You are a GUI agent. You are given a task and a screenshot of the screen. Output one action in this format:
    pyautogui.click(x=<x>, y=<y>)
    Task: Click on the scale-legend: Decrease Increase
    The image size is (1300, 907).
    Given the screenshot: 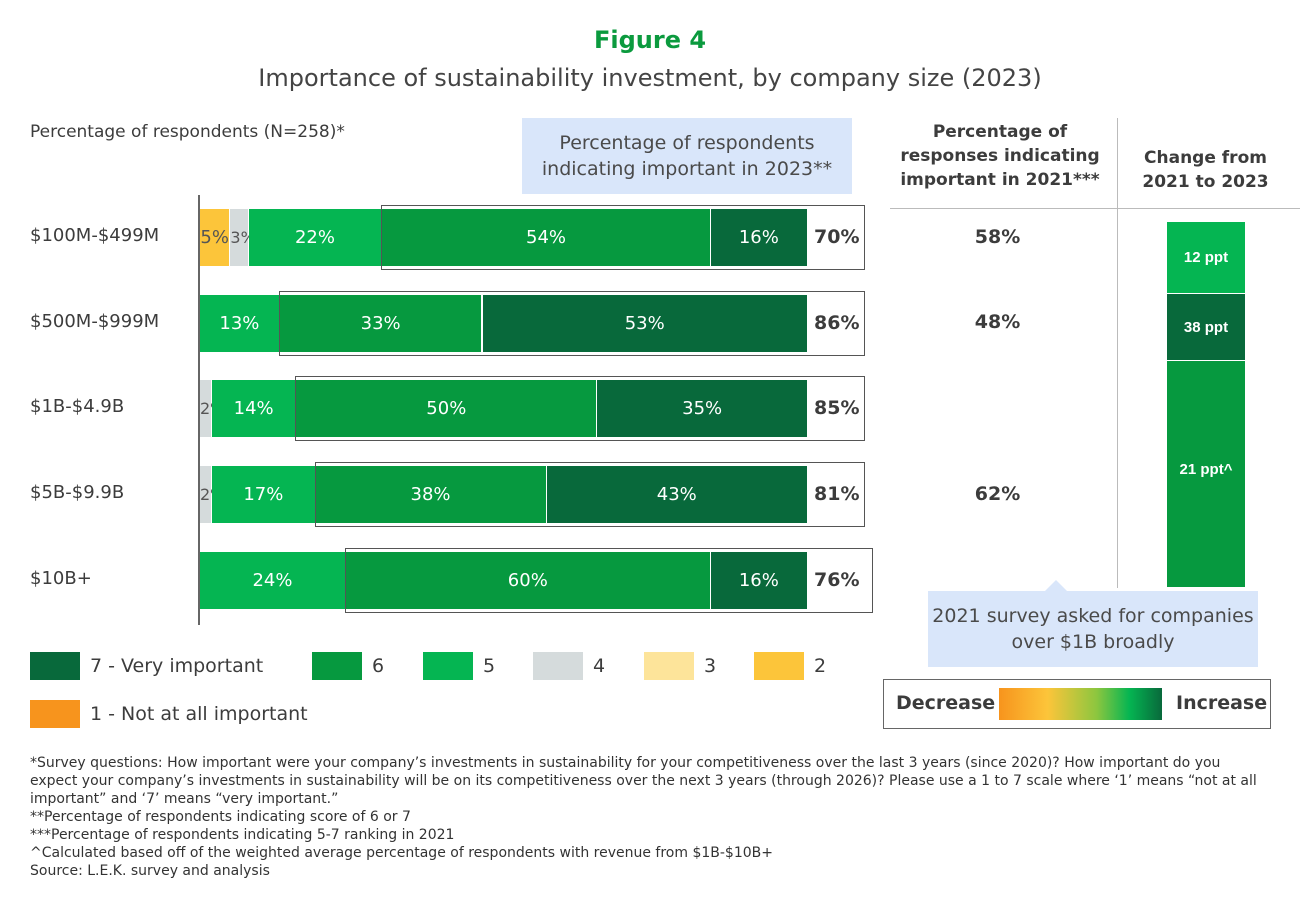 What is the action you would take?
    pyautogui.click(x=1077, y=704)
    